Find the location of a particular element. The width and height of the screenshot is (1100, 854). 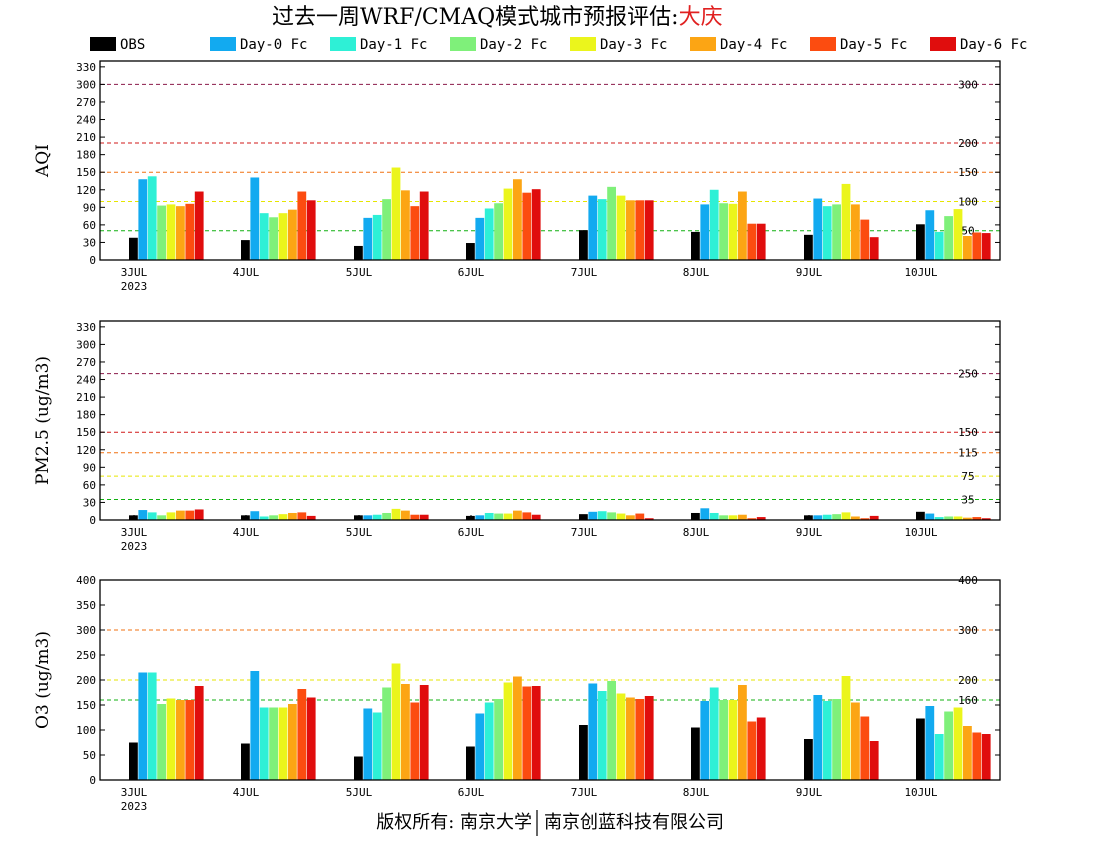

xtick-label-2-1: 4JUL is located at coordinates (246, 792).